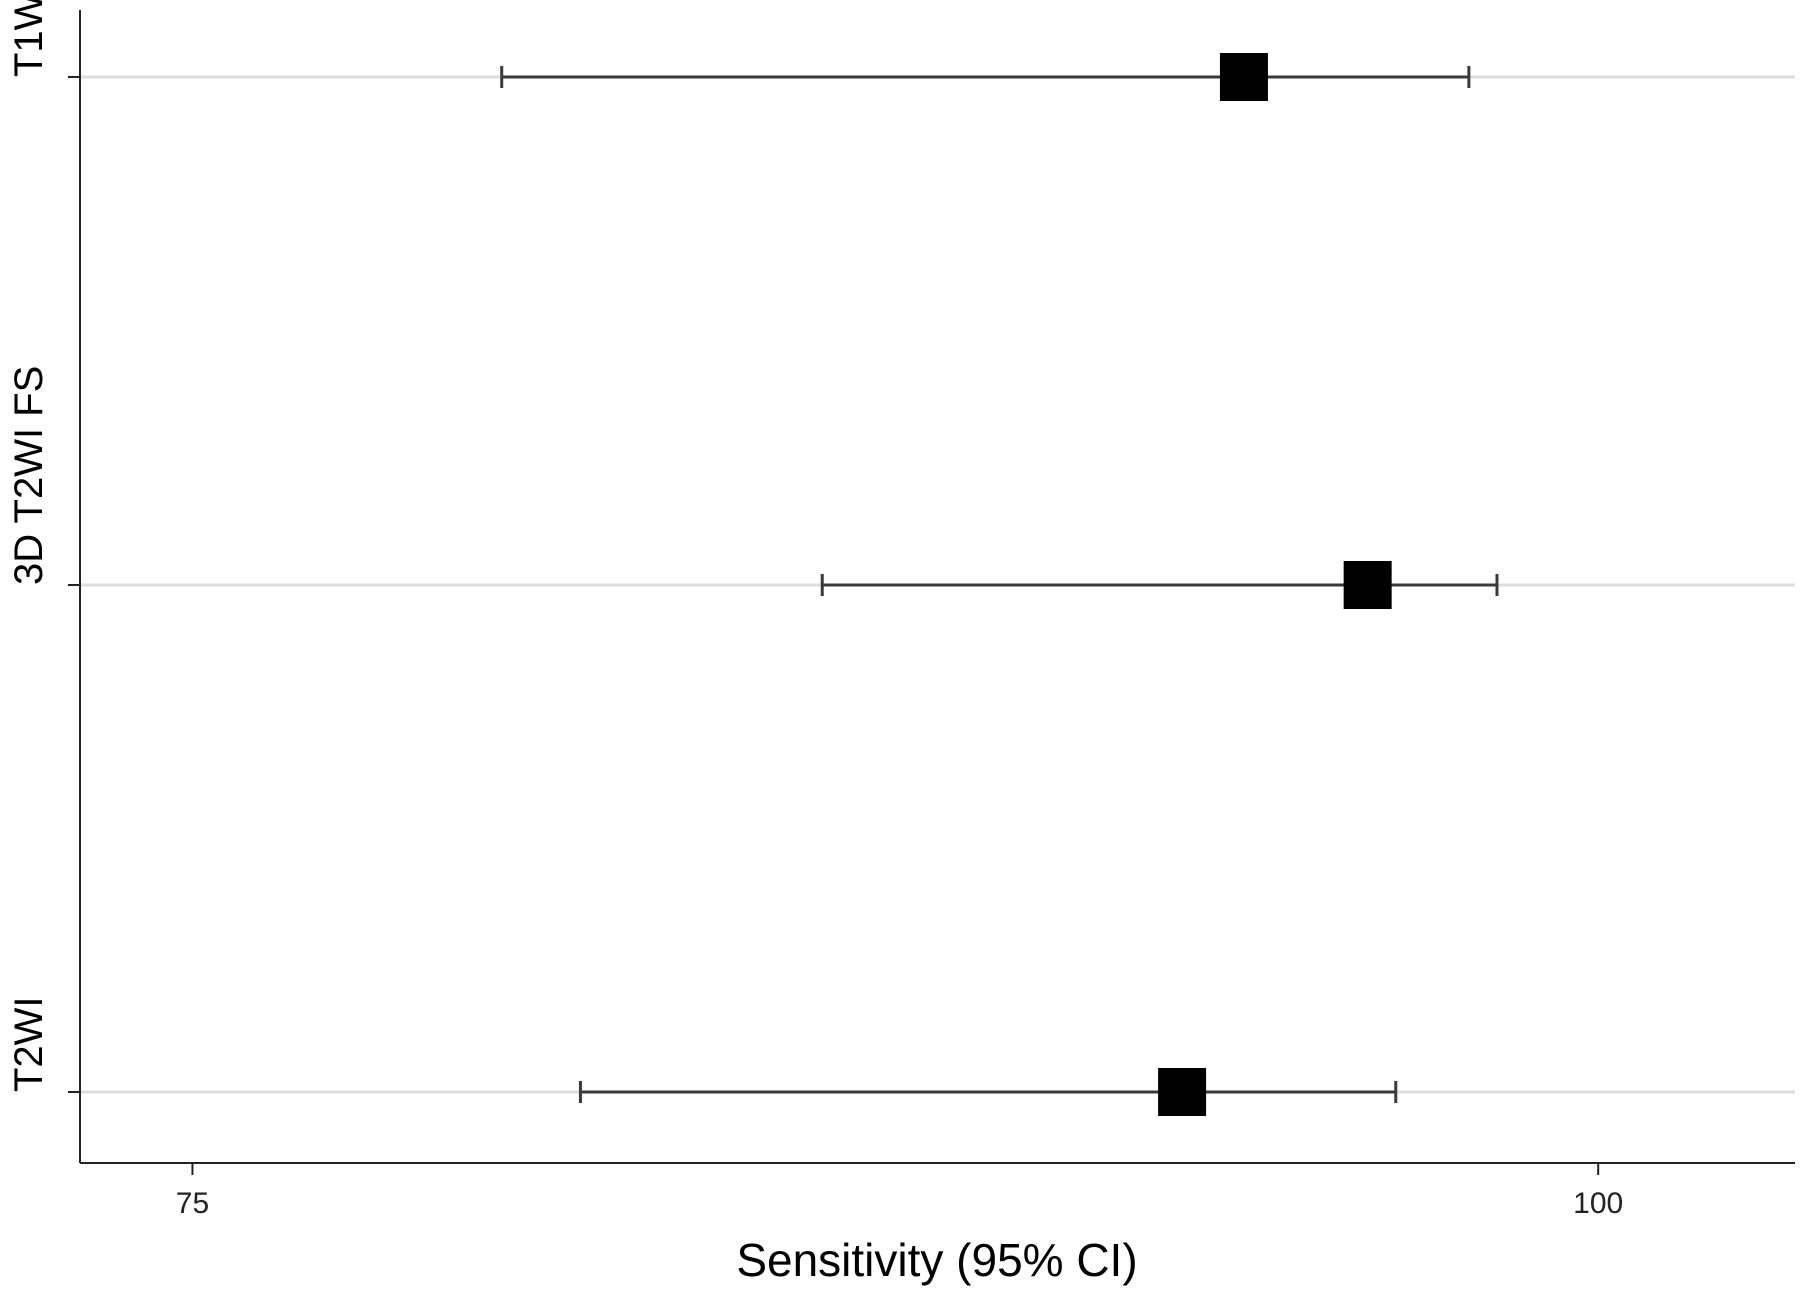 Image resolution: width=1800 pixels, height=1293 pixels. I want to click on x-axis-title: Sensitivity (95% CI), so click(936, 1260).